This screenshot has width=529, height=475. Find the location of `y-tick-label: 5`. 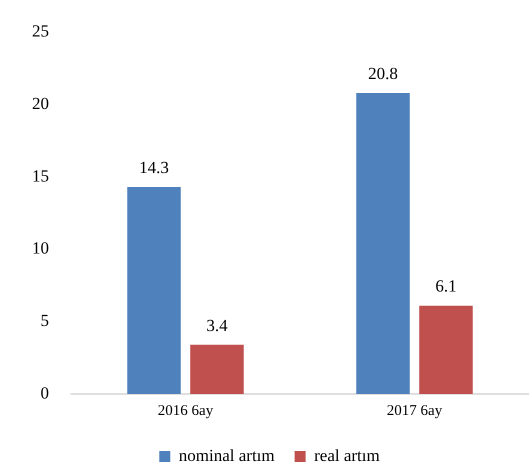

y-tick-label: 5 is located at coordinates (44, 320).